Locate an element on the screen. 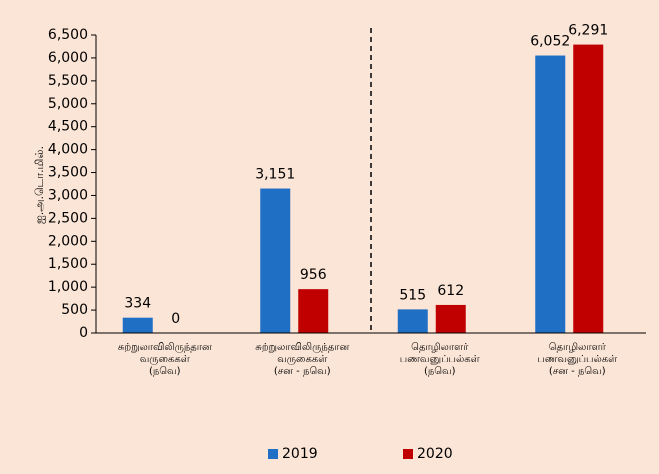  y-tick-label: 3,000 is located at coordinates (68, 195).